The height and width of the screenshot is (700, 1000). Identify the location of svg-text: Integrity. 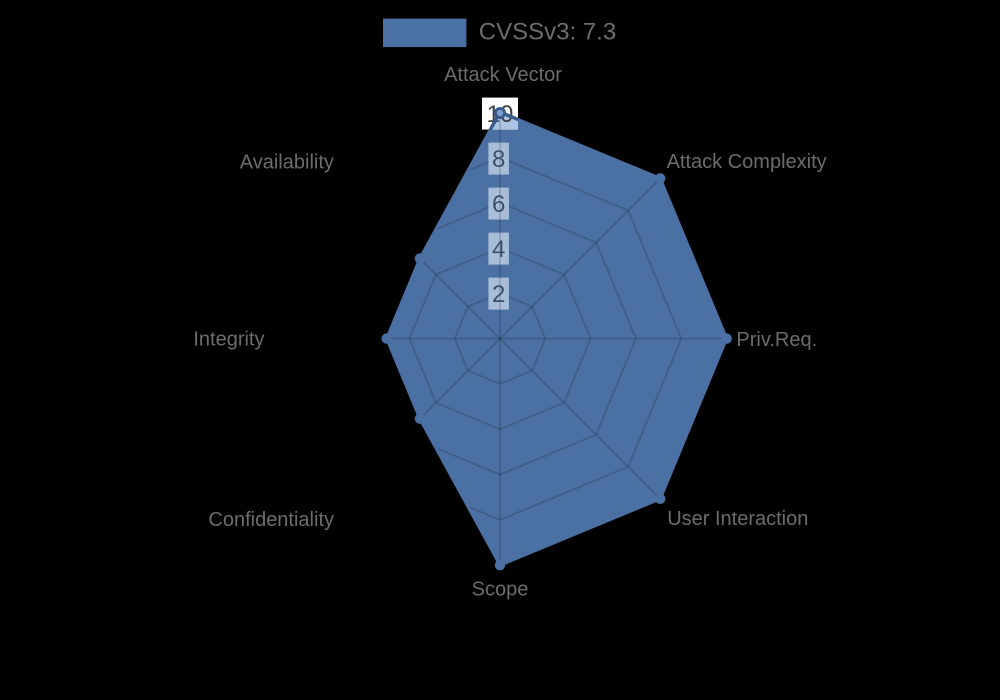
(228, 340).